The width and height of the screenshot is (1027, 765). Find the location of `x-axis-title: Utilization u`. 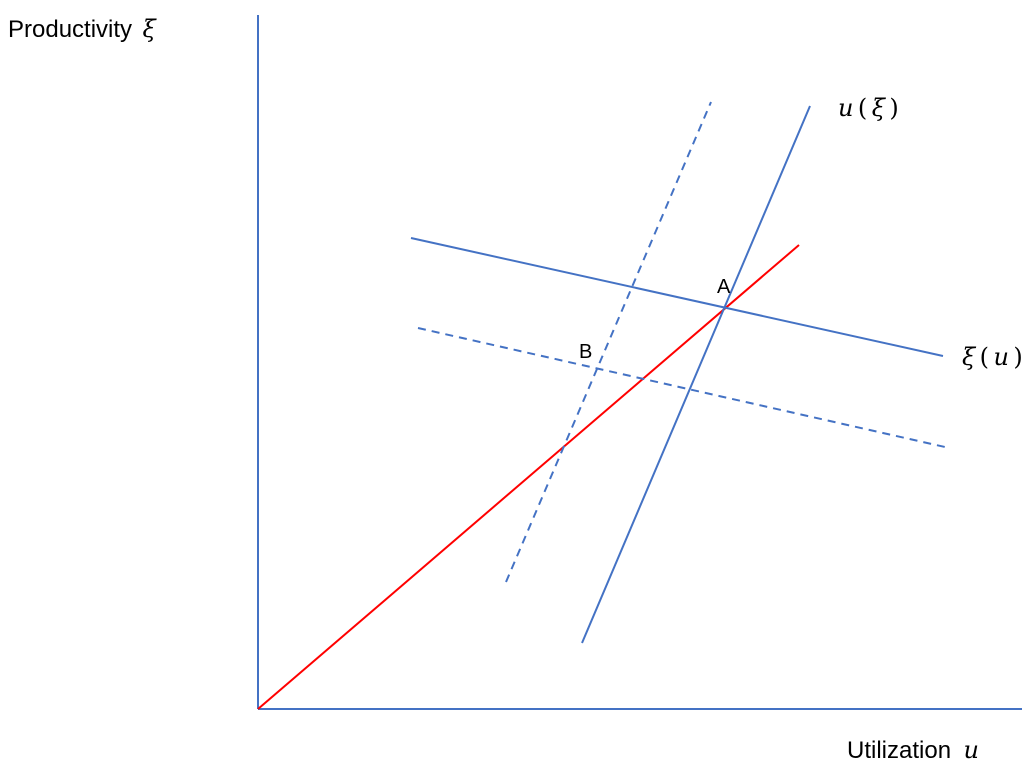

x-axis-title: Utilization u is located at coordinates (913, 750).